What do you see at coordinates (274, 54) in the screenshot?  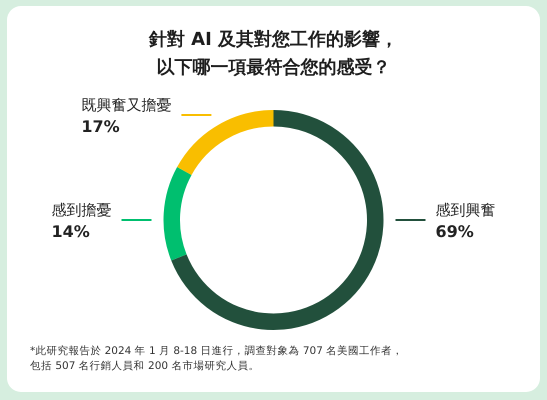 I see `chart-title: 針對 AI 及其對您工作的影響，以下哪一項最符合您的感受？` at bounding box center [274, 54].